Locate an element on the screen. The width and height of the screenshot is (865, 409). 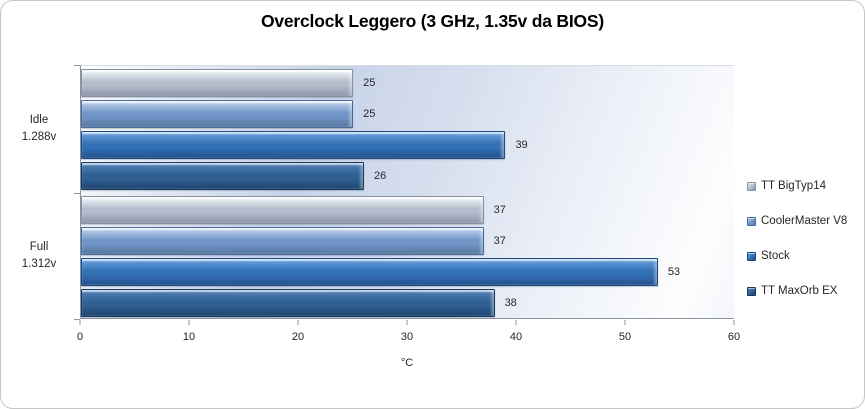
legend-item-tt-bigtyp14: TT BigTyp14 is located at coordinates (797, 186).